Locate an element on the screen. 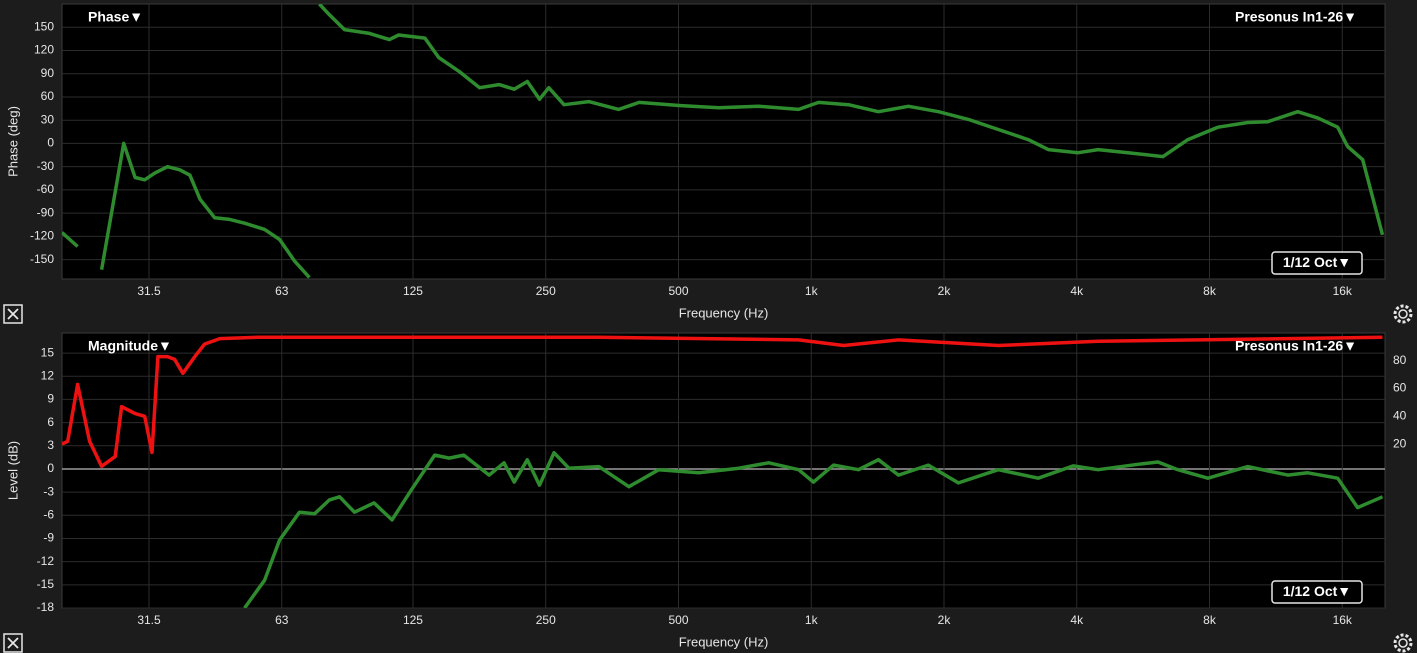  y2-tick-label: 40 is located at coordinates (1400, 416).